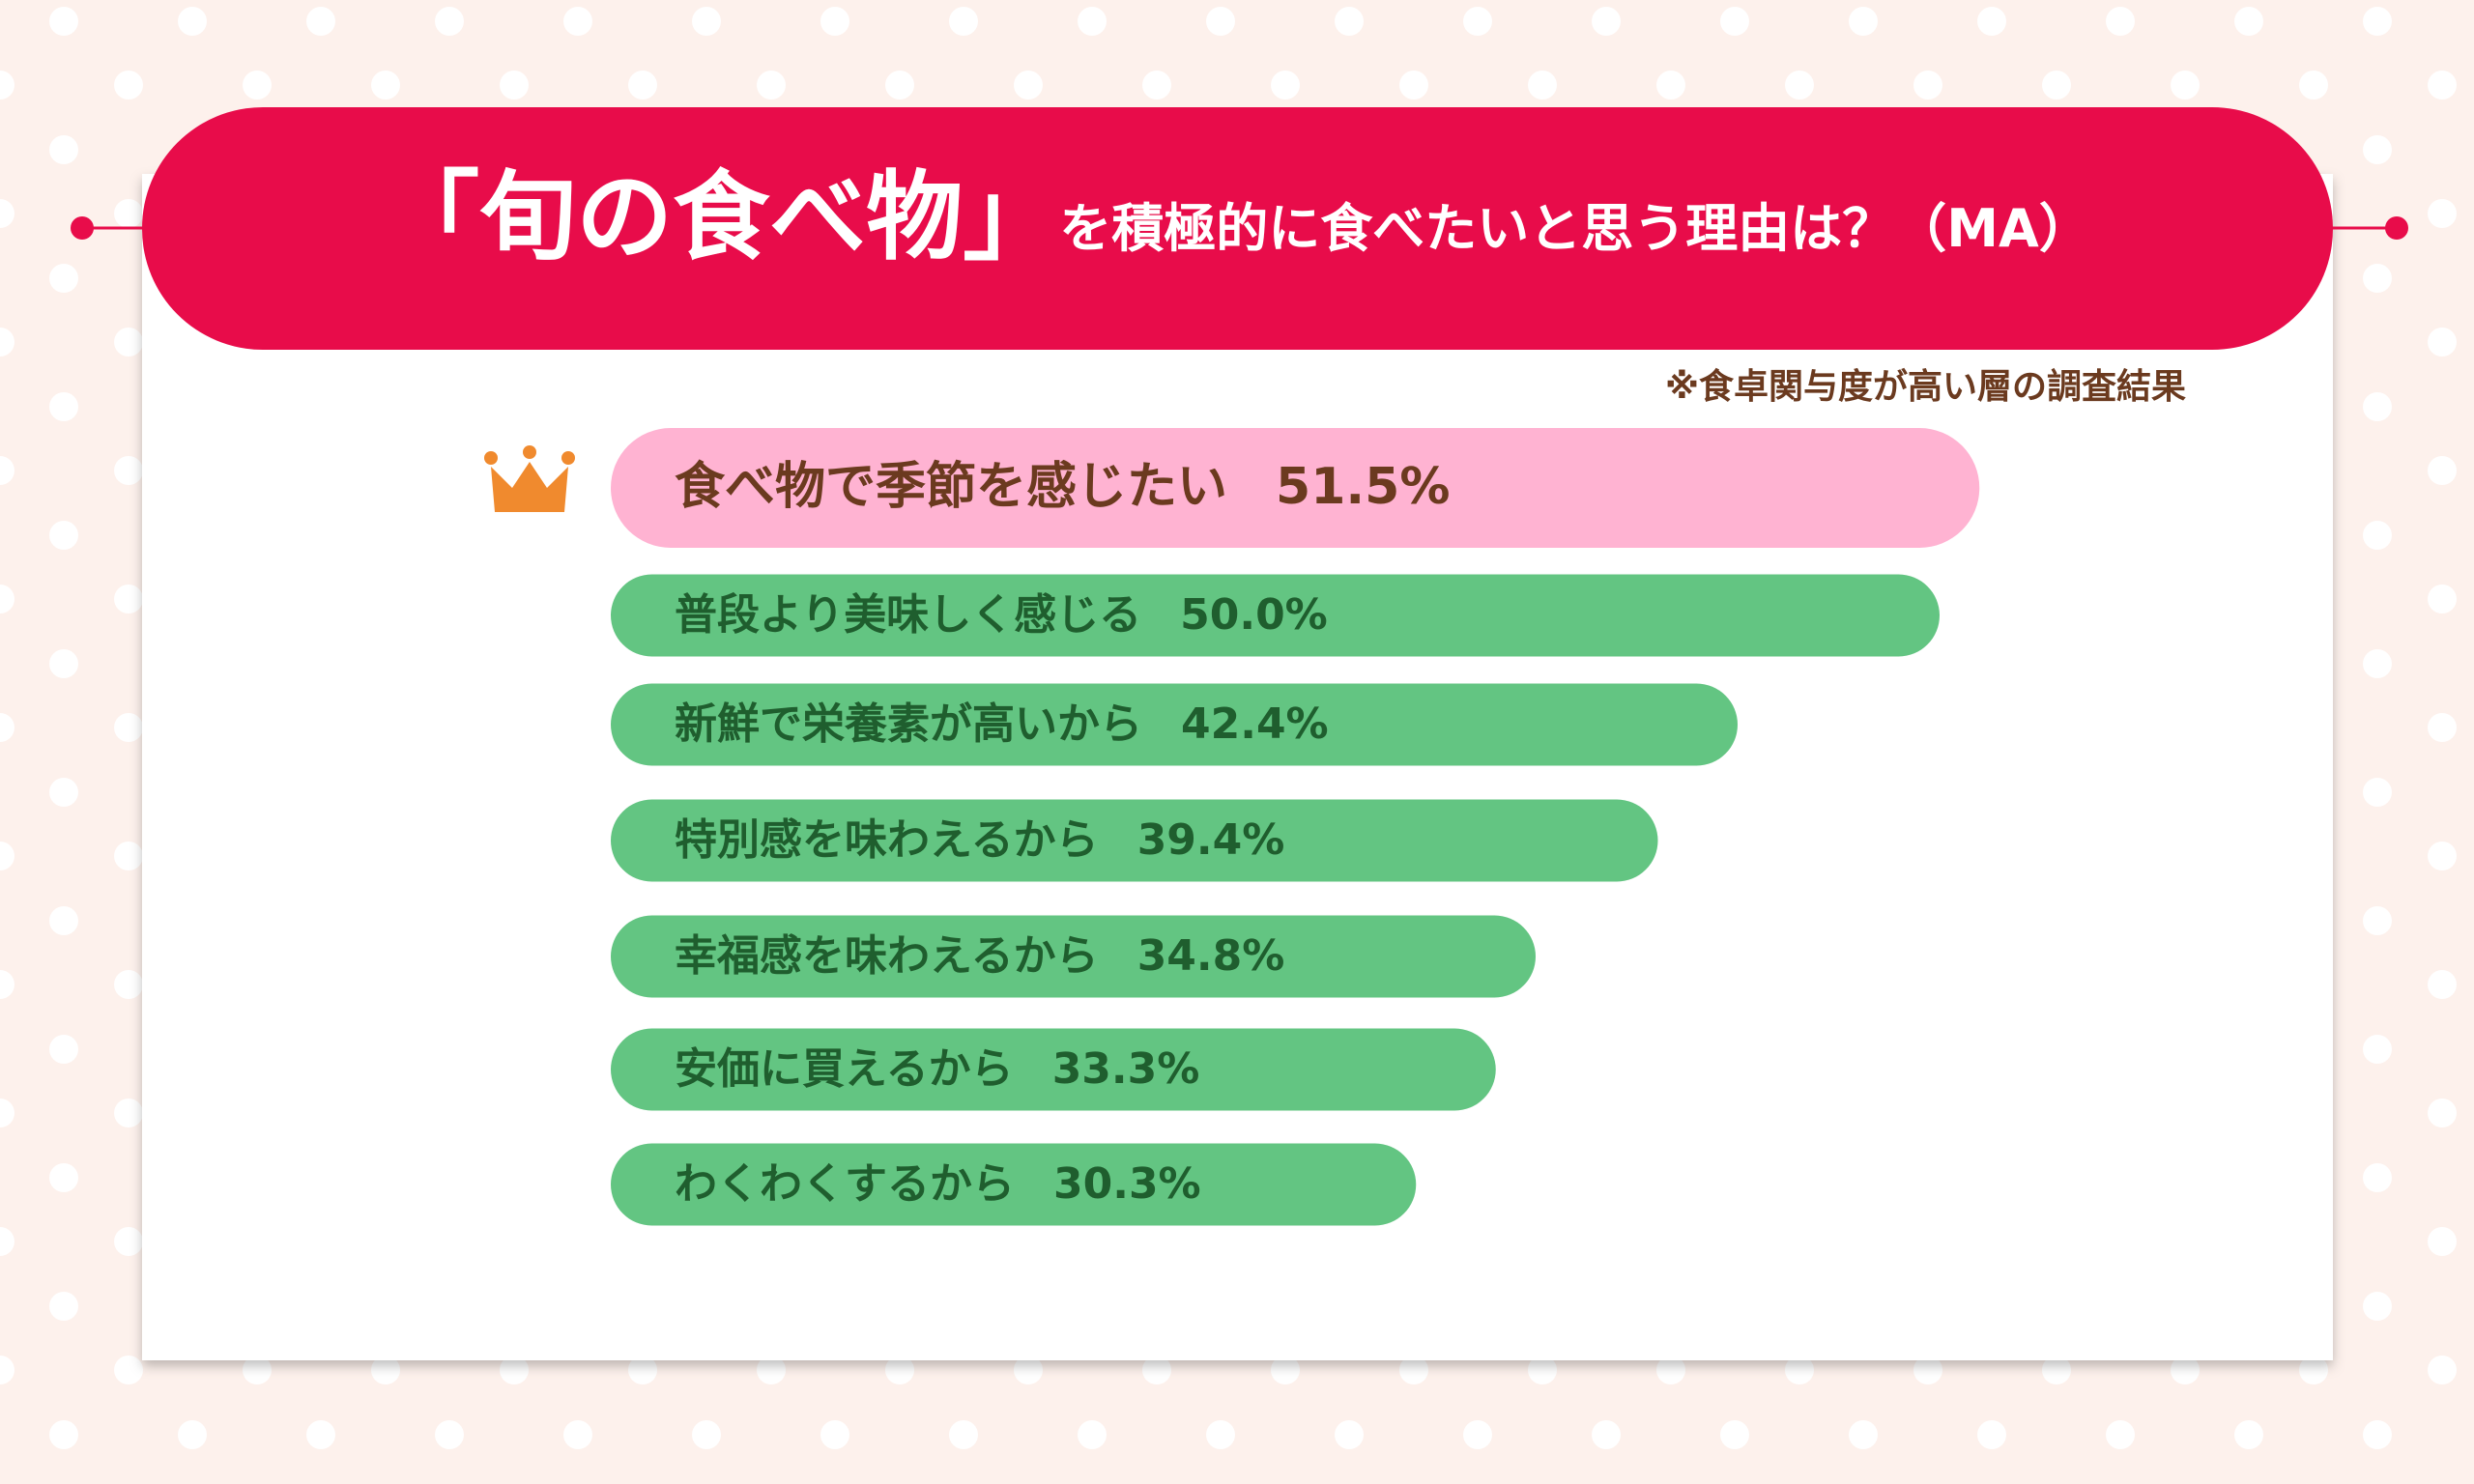 This screenshot has width=2474, height=1484. I want to click on crown-icon, so click(529, 479).